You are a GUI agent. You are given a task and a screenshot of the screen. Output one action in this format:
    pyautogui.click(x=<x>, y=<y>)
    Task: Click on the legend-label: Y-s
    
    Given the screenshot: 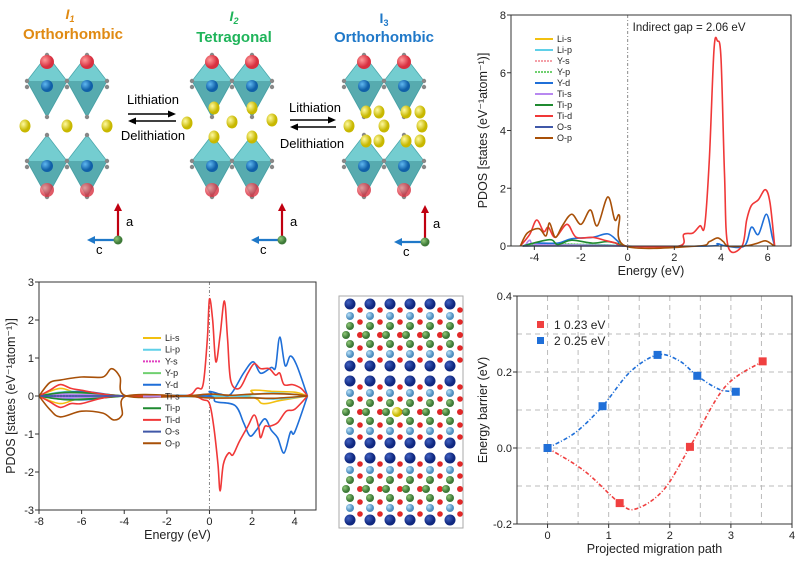 What is the action you would take?
    pyautogui.click(x=171, y=361)
    